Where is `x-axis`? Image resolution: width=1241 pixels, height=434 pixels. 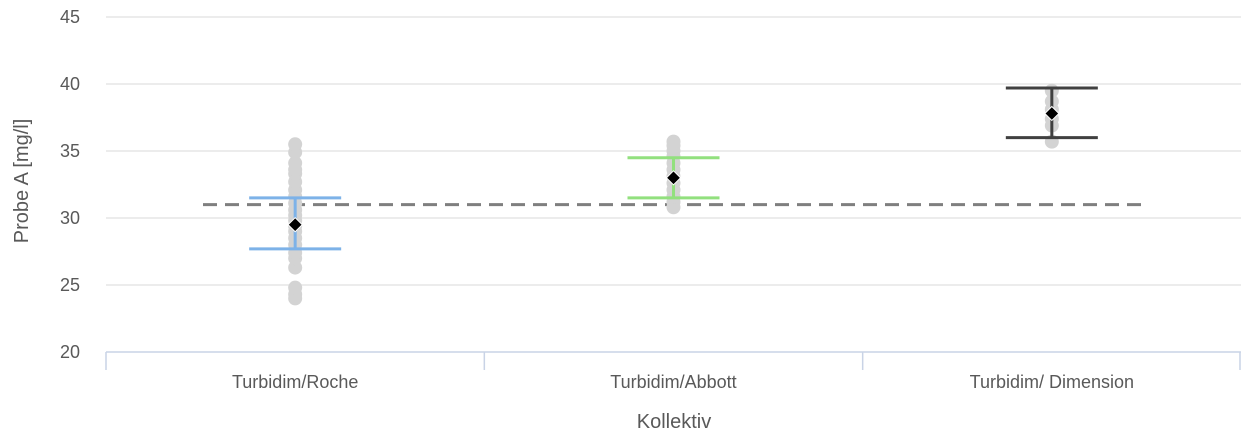
x-axis is located at coordinates (673, 360).